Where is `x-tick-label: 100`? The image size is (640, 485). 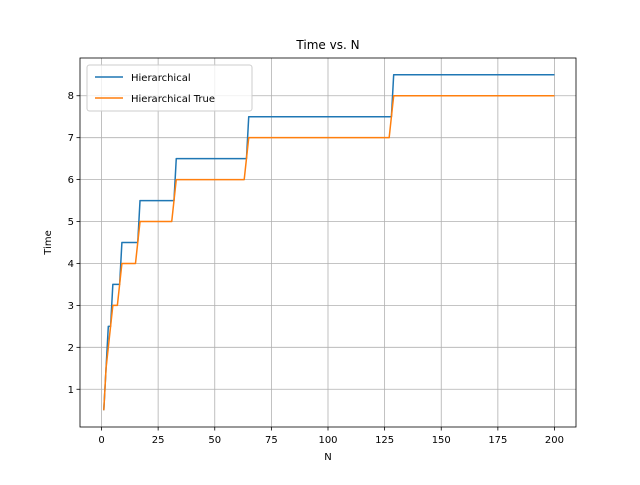 x-tick-label: 100 is located at coordinates (327, 440).